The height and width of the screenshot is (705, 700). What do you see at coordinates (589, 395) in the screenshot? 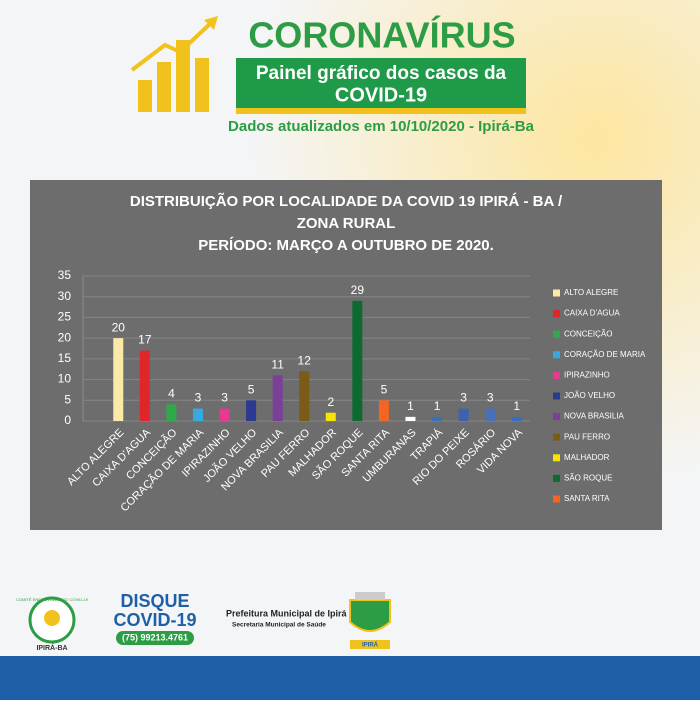
I see `legend-label: JOÃO VELHO` at bounding box center [589, 395].